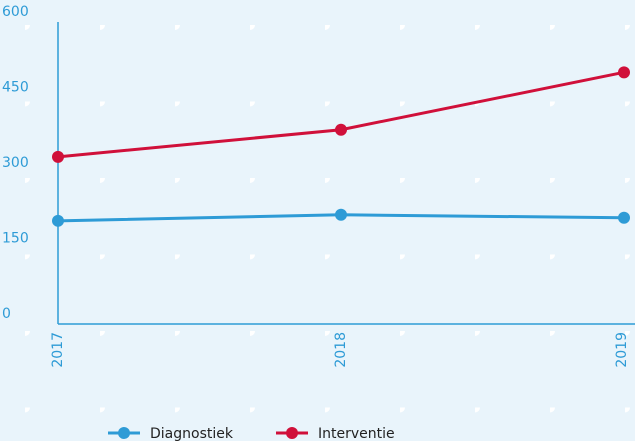  I want to click on legend-label: Diagnostiek, so click(192, 433).